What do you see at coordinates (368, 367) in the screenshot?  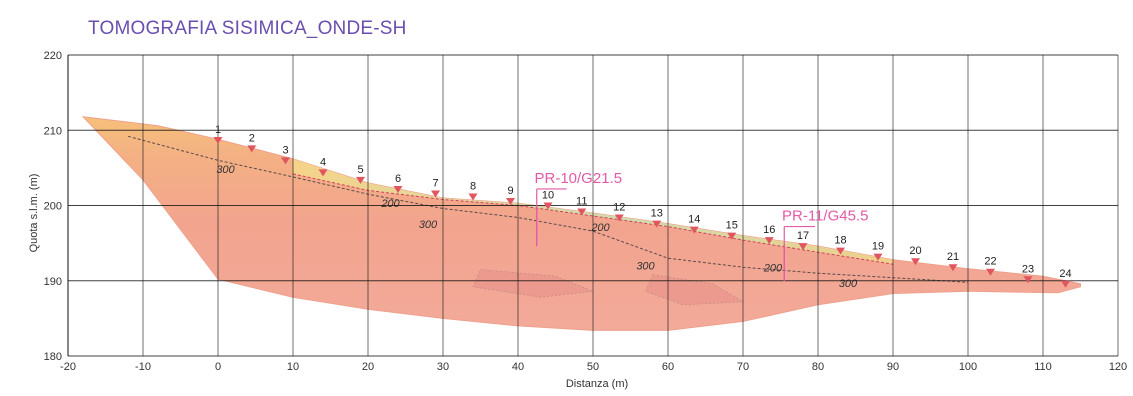 I see `x-tick-label: 20` at bounding box center [368, 367].